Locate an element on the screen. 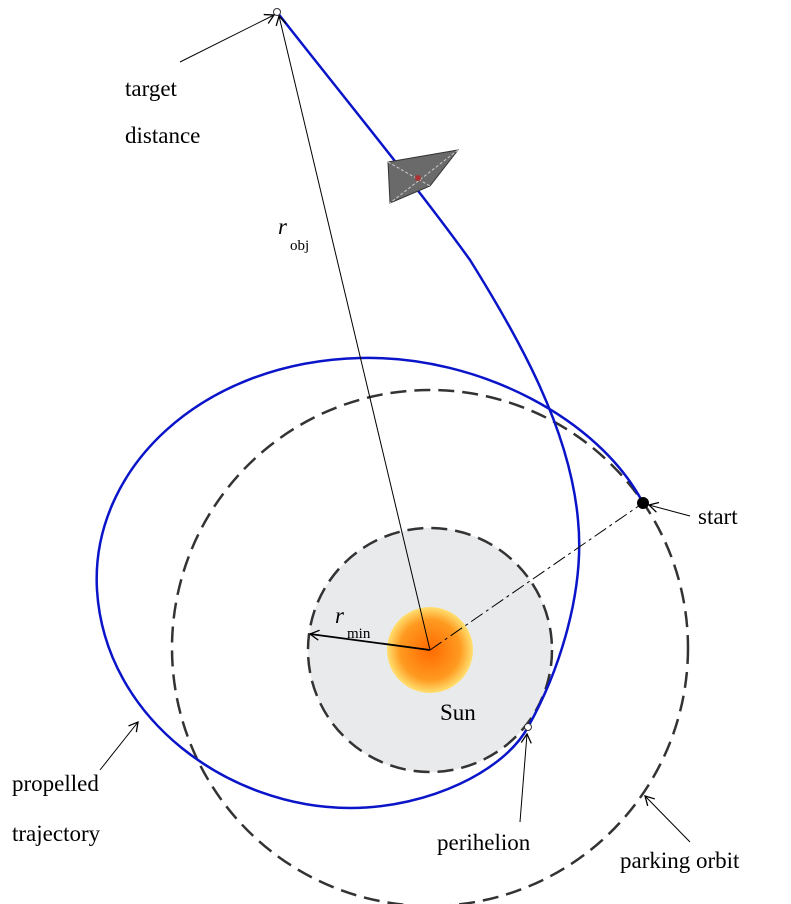 This screenshot has width=791, height=904. label: parking orbit is located at coordinates (680, 860).